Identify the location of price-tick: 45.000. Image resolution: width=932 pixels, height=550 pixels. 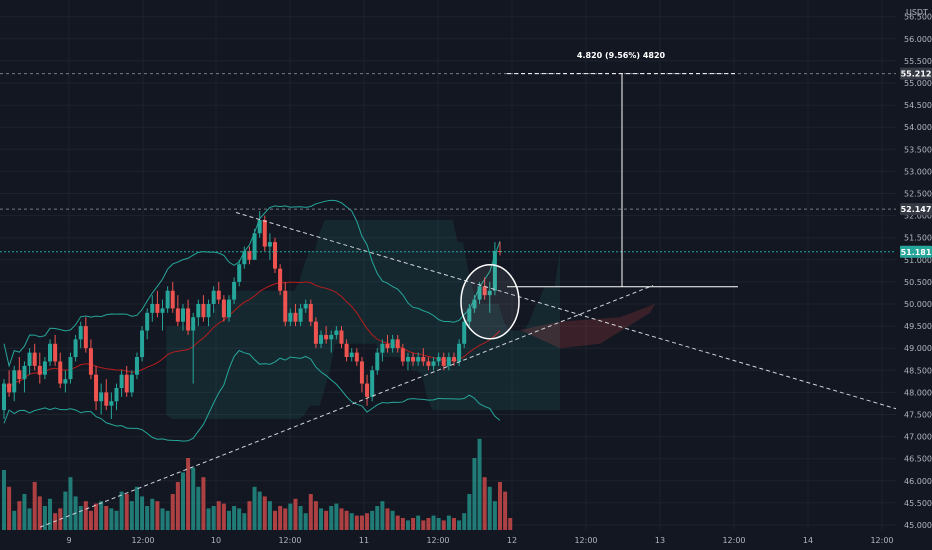
(918, 525).